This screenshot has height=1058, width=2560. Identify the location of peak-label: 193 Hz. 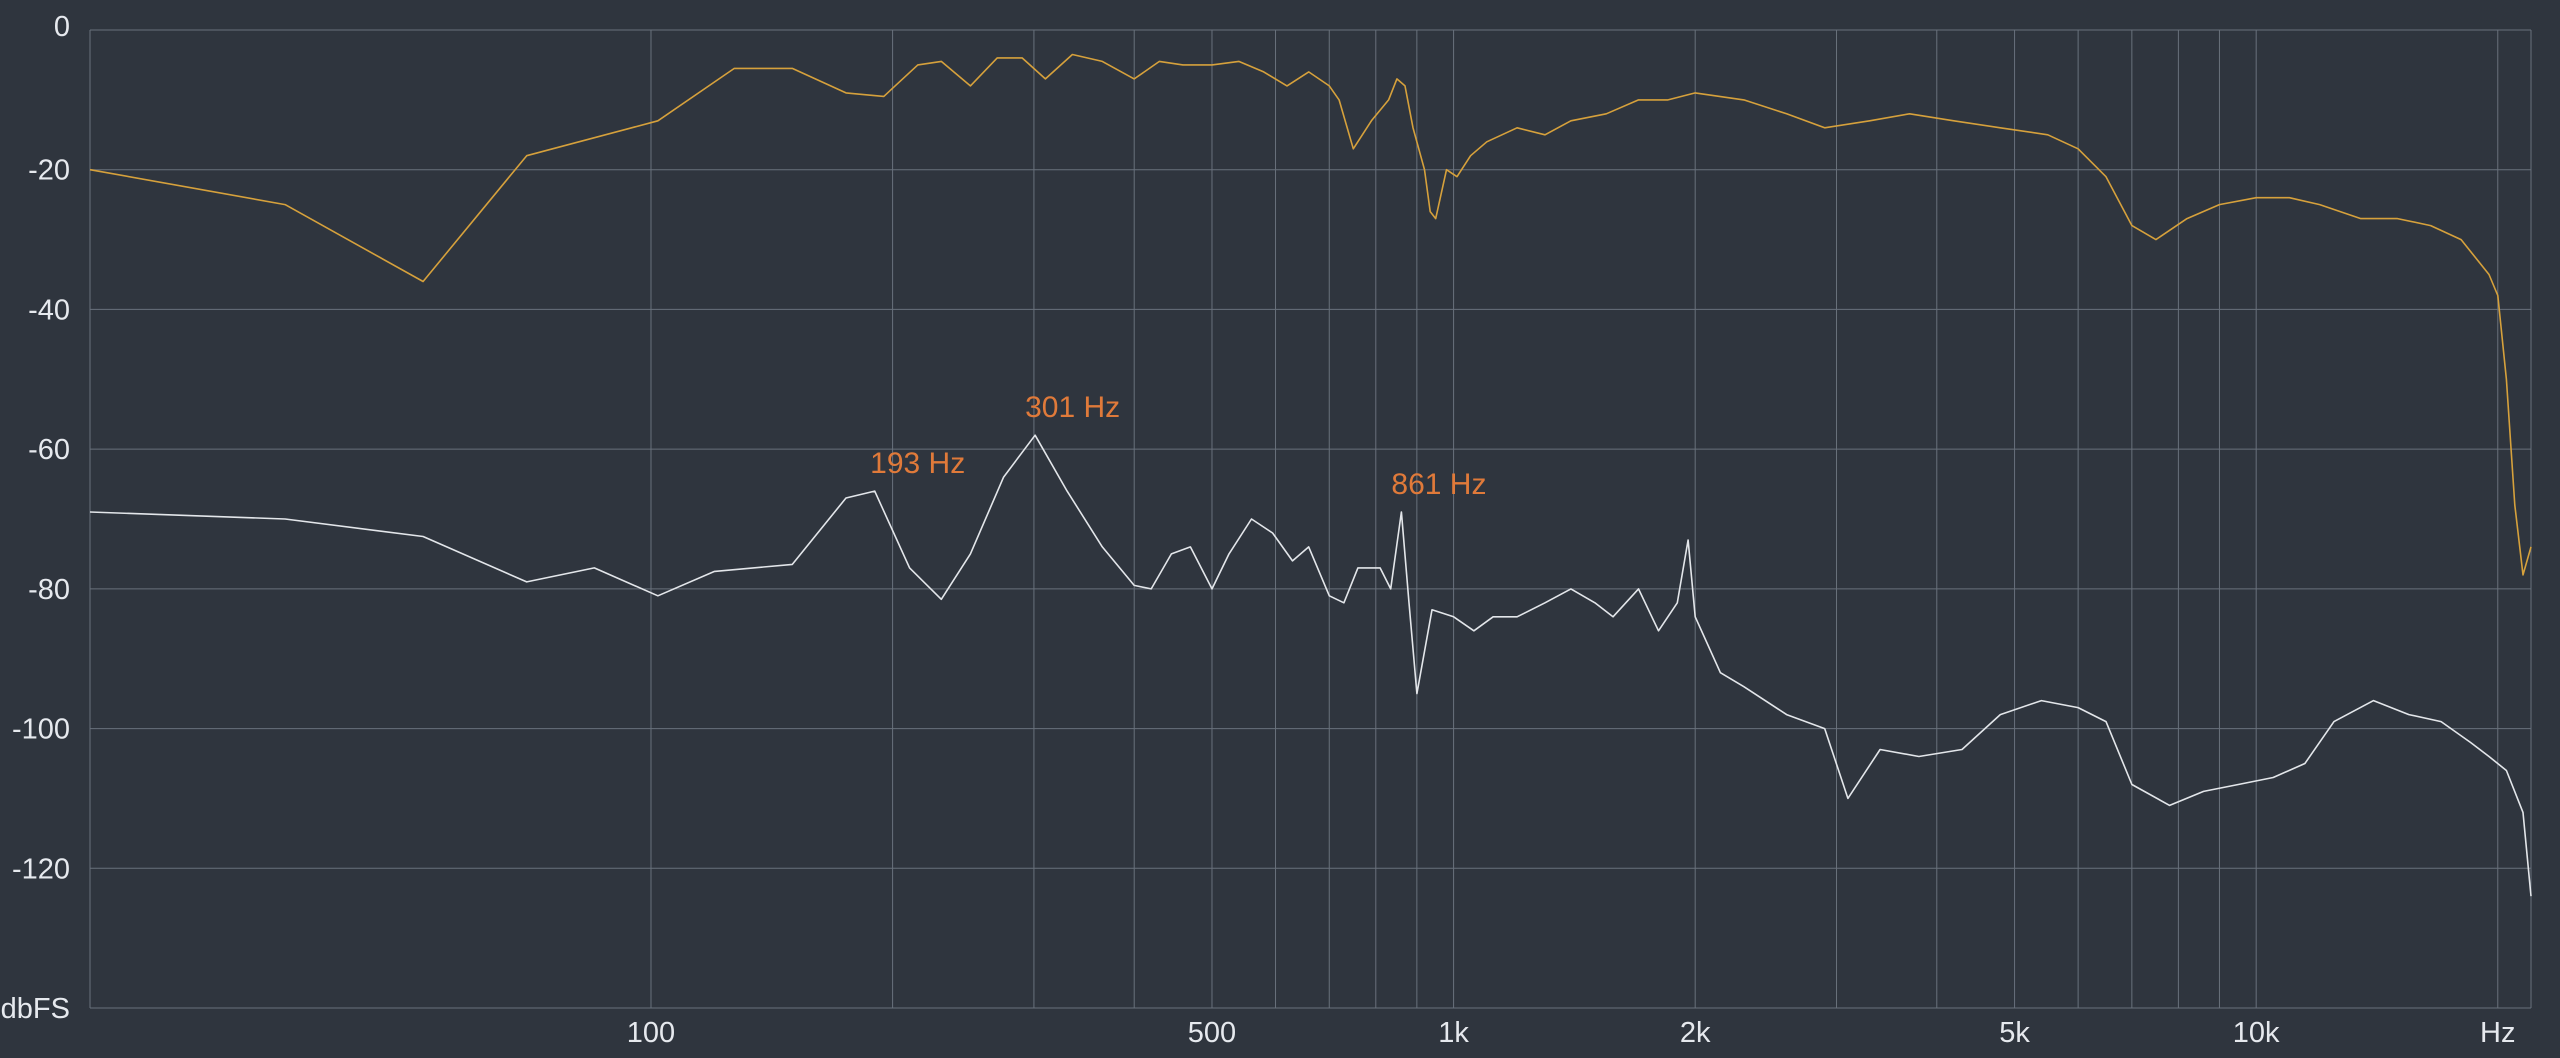
(917, 463).